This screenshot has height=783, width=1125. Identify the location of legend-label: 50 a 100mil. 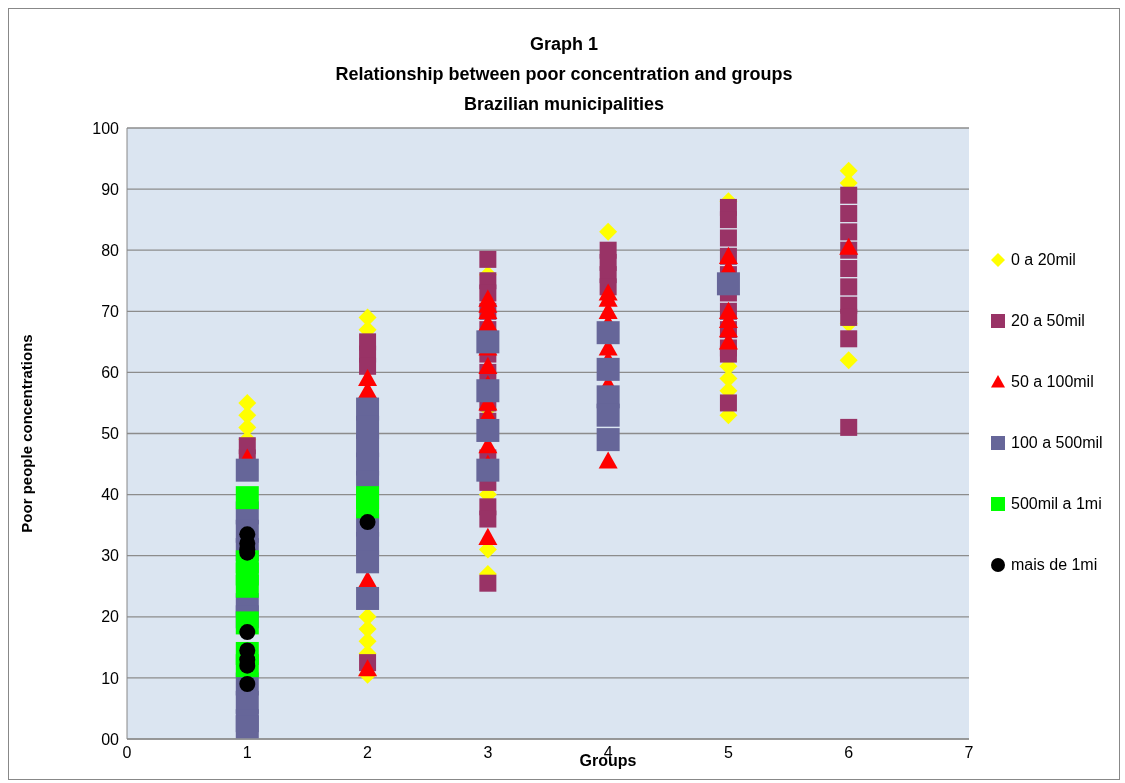
(1052, 381).